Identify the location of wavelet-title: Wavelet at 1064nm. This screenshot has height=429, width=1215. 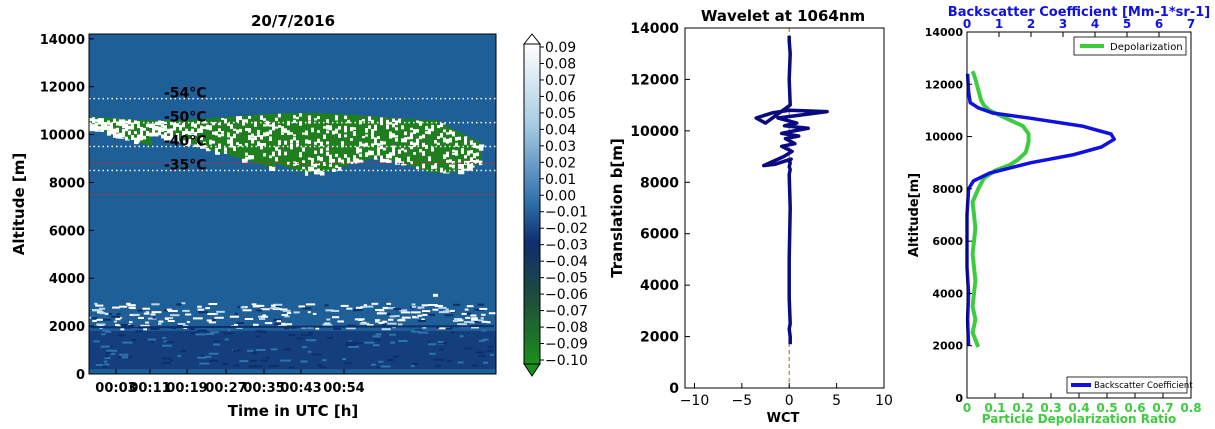
(783, 16).